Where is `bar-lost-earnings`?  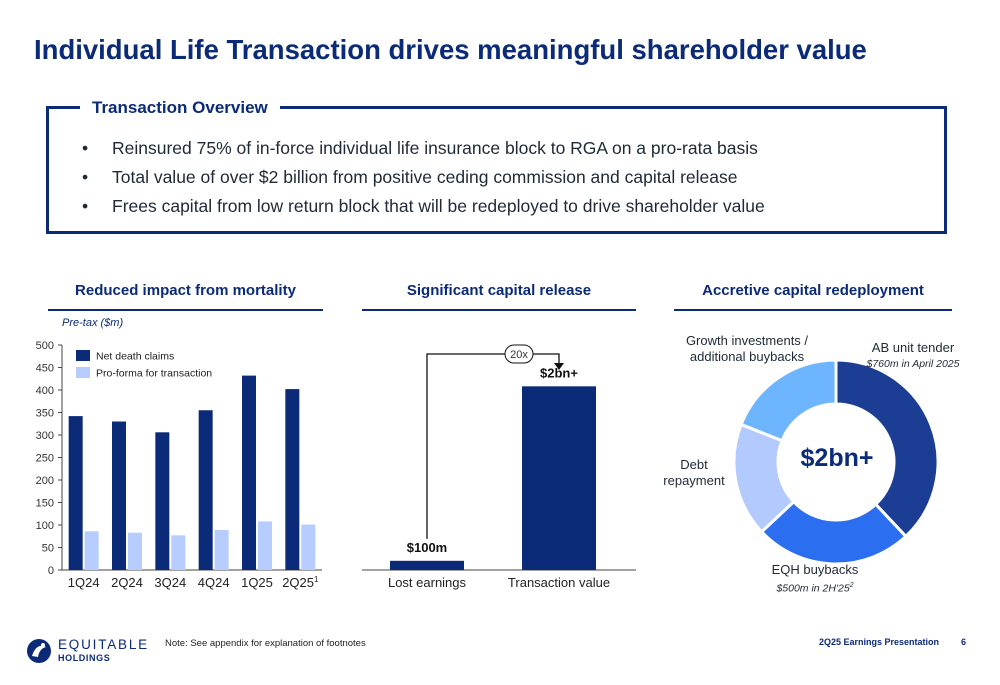 bar-lost-earnings is located at coordinates (427, 565).